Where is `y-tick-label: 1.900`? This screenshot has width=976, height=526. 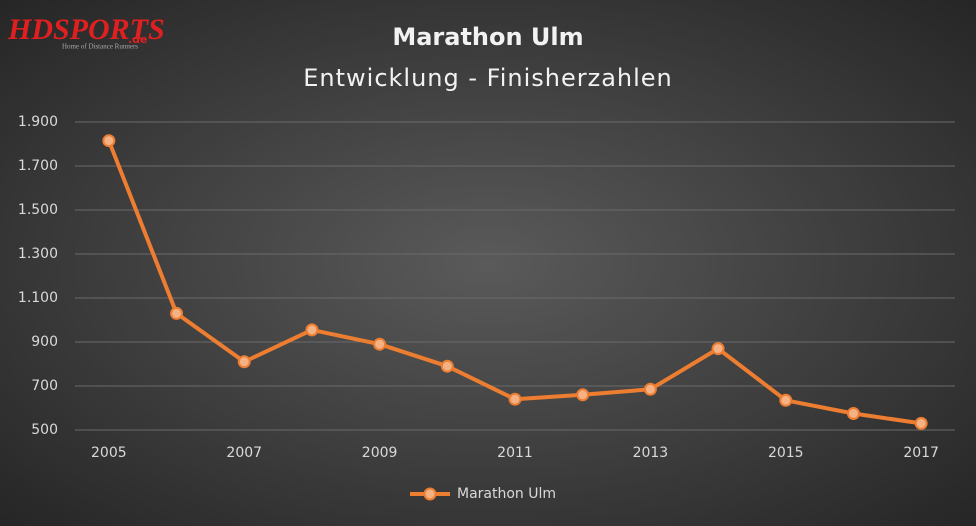
y-tick-label: 1.900 is located at coordinates (38, 122).